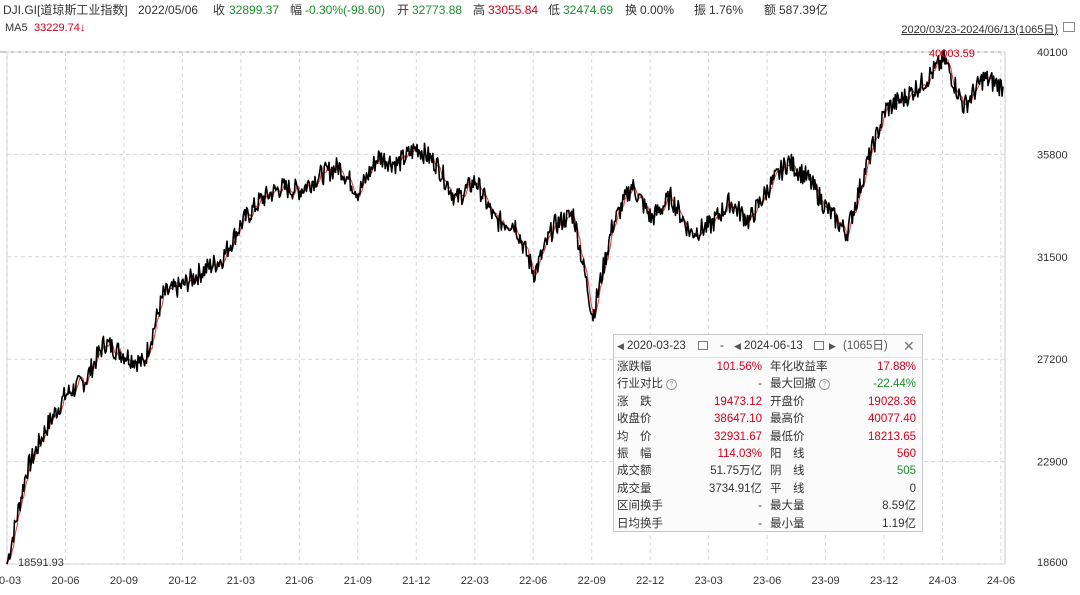 The image size is (1080, 595). What do you see at coordinates (65, 581) in the screenshot?
I see `x-tick-label: 20-06` at bounding box center [65, 581].